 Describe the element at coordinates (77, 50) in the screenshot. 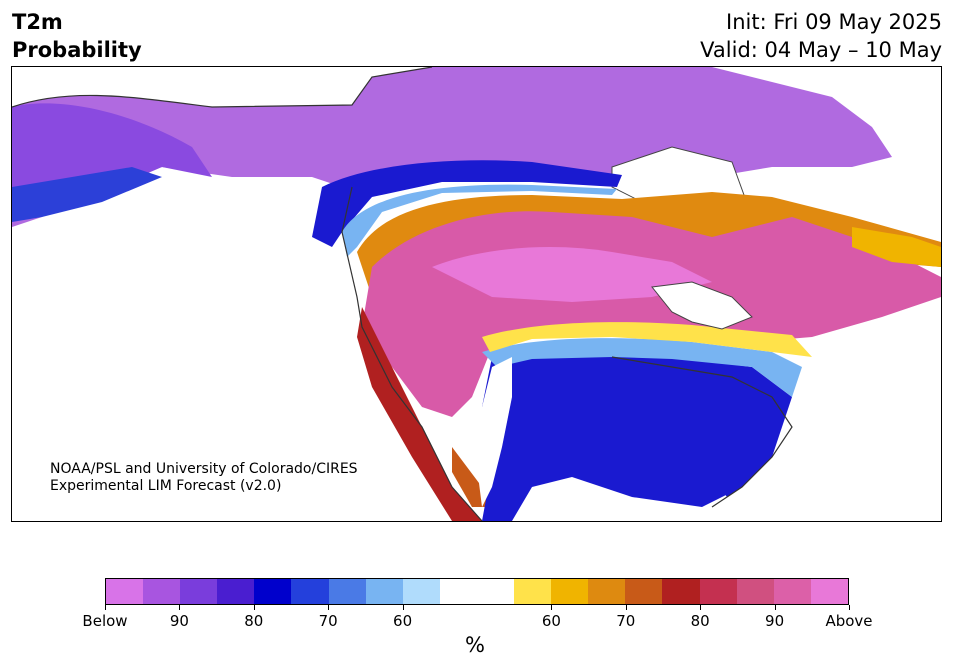

I see `title-line-2: Probability` at that location.